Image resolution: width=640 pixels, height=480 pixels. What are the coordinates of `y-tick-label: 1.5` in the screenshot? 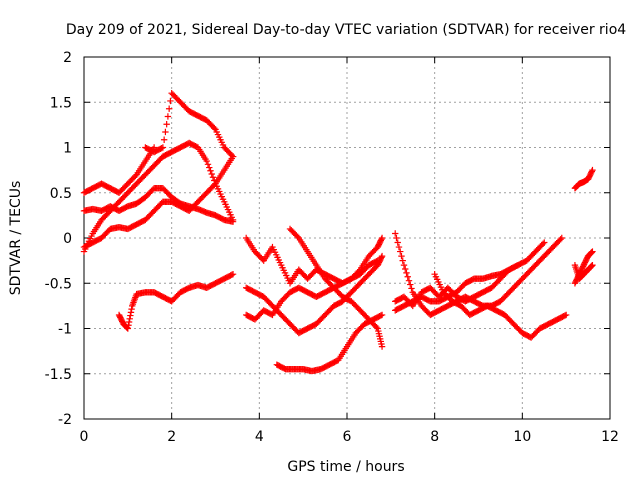 It's located at (61, 103).